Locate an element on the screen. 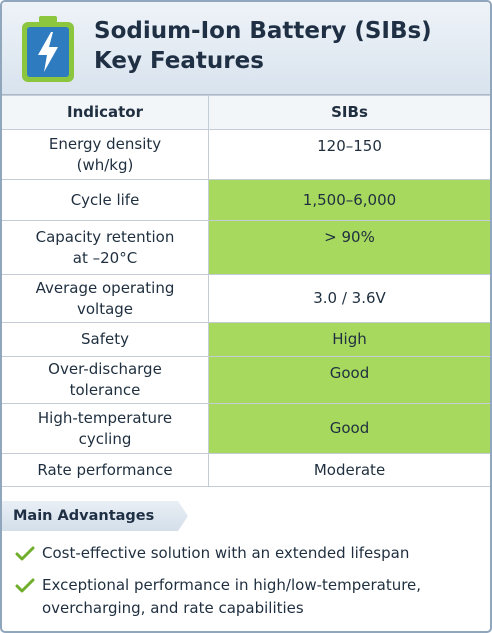 The width and height of the screenshot is (492, 633). indicator-cell: Energy density (wh/kg) is located at coordinates (105, 154).